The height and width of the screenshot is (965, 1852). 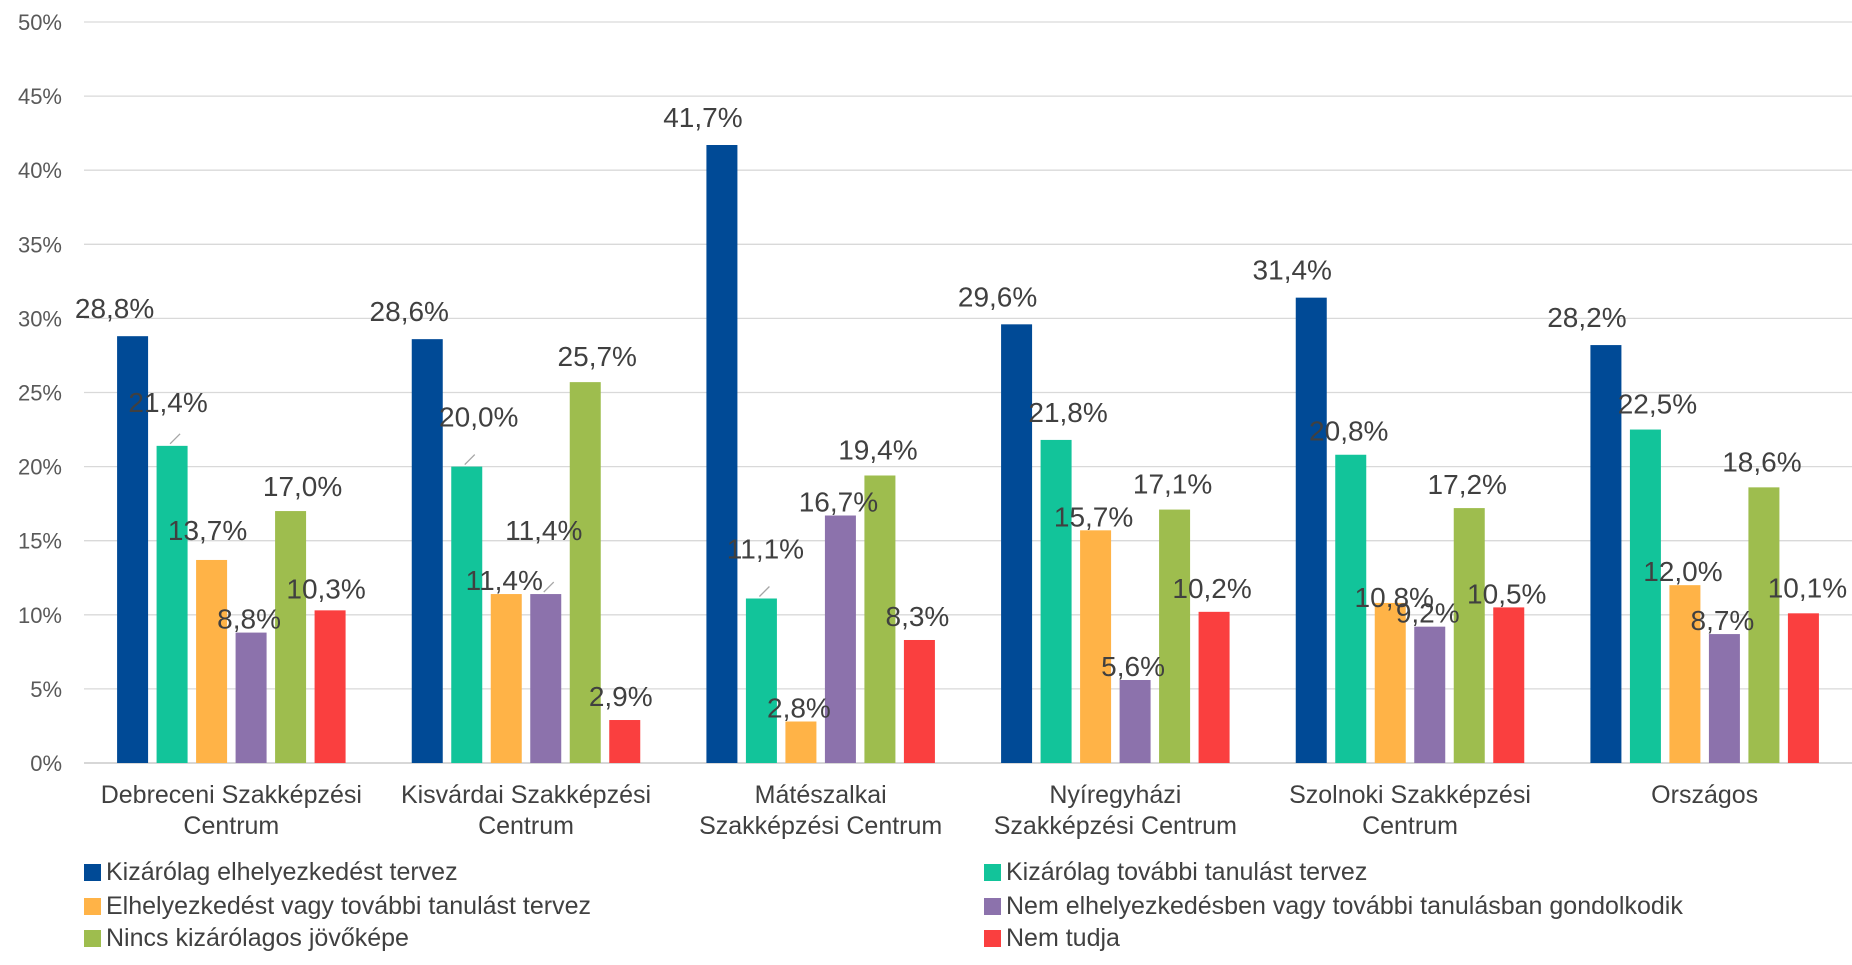 What do you see at coordinates (1211, 588) in the screenshot?
I see `data-label: 10,2%` at bounding box center [1211, 588].